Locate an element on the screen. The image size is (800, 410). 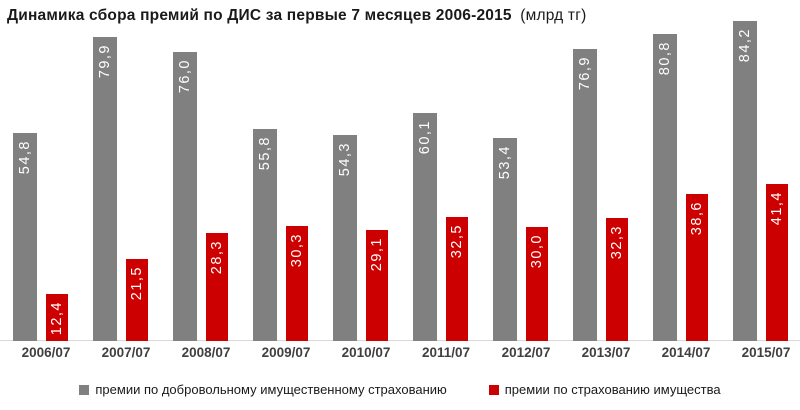
bar-series1-2011-07: 60,1 is located at coordinates (425, 227).